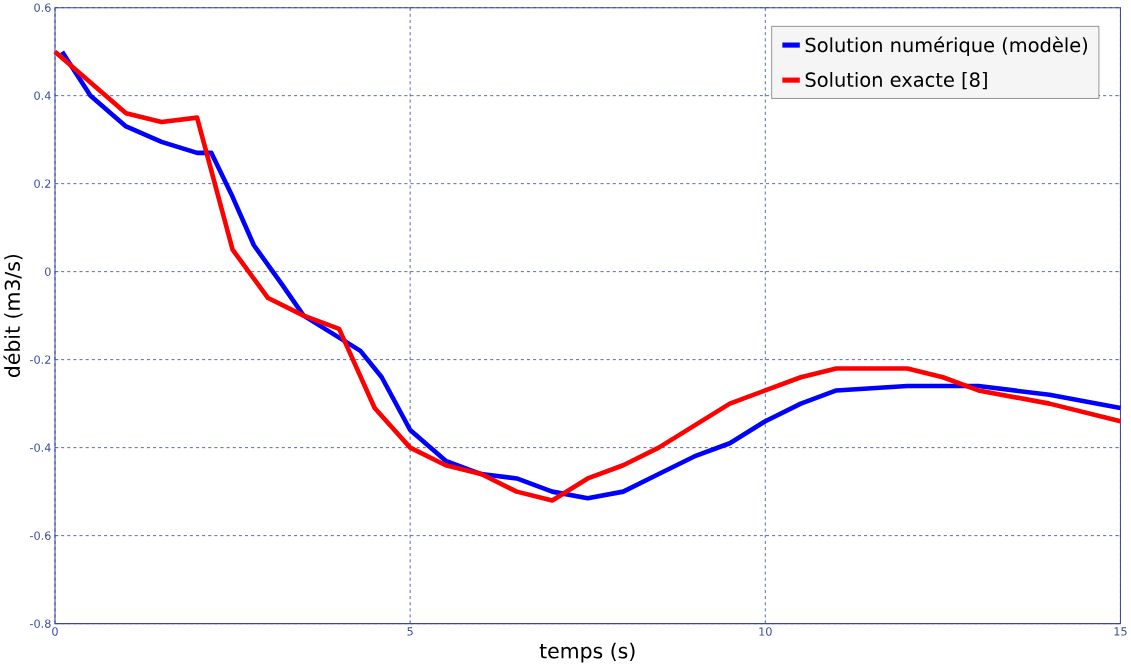  What do you see at coordinates (13, 316) in the screenshot?
I see `y-axis-title: débit (m3/s)` at bounding box center [13, 316].